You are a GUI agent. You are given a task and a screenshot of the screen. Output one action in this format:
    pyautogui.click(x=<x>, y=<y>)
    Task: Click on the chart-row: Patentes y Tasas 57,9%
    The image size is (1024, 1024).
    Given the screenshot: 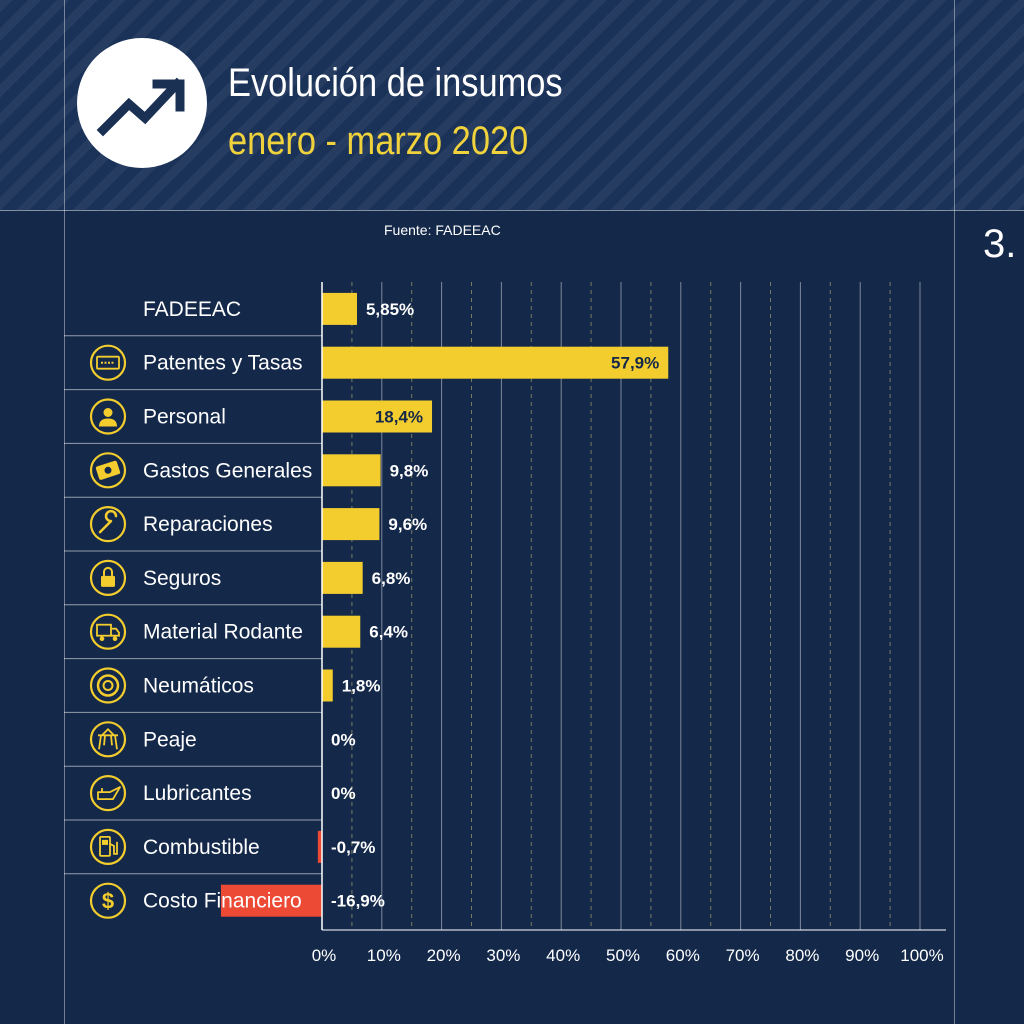 What is the action you would take?
    pyautogui.click(x=379, y=362)
    